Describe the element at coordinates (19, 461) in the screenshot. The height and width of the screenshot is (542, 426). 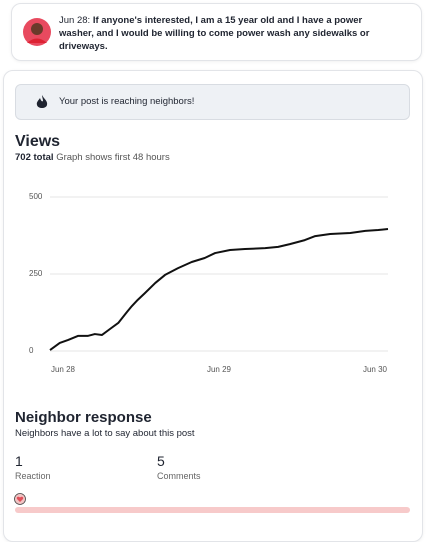
I see `stat-value: 1` at that location.